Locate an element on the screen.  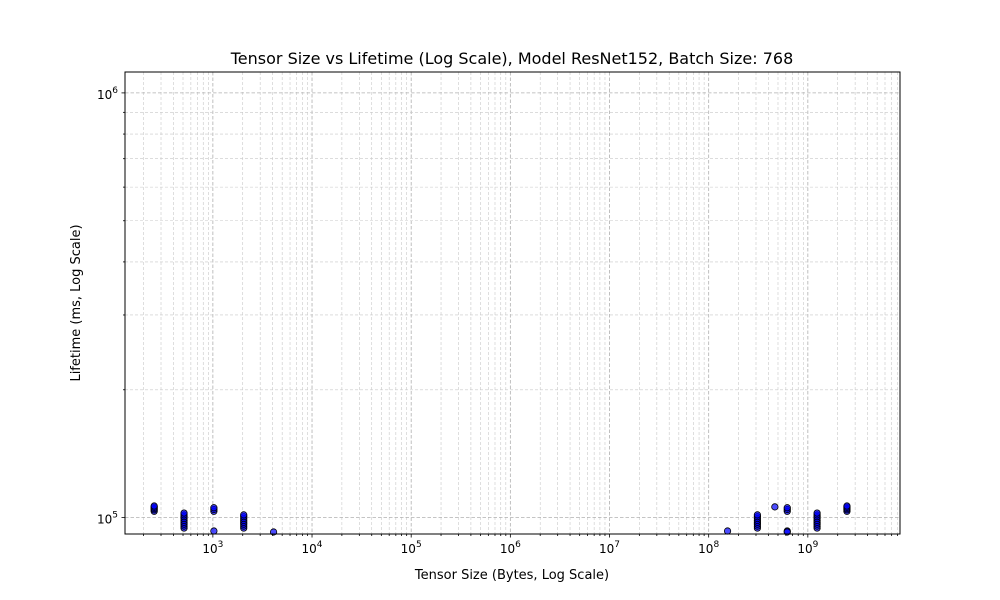
x-tick-label: 10⁴ is located at coordinates (312, 548).